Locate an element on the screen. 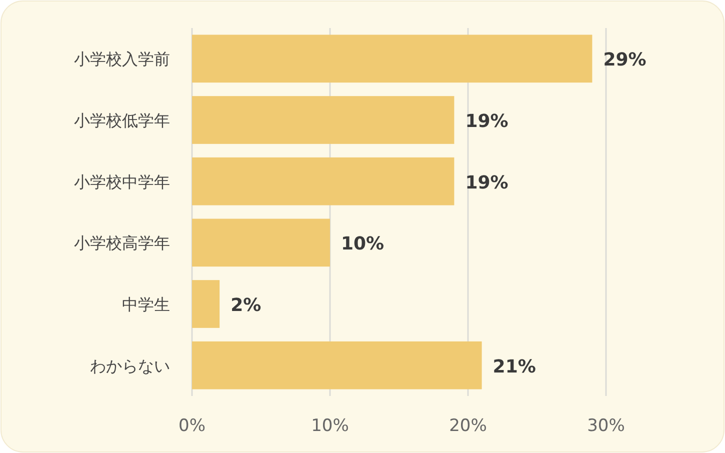 The height and width of the screenshot is (453, 725). y-tick-label: 小学校低学年 is located at coordinates (122, 120).